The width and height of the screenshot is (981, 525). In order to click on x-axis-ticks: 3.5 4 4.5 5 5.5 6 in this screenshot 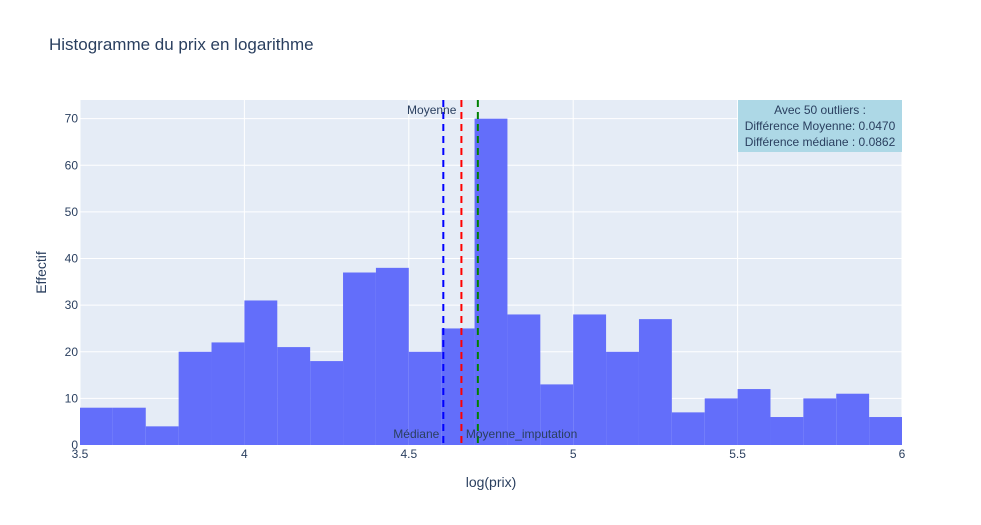, I will do `click(489, 454)`.